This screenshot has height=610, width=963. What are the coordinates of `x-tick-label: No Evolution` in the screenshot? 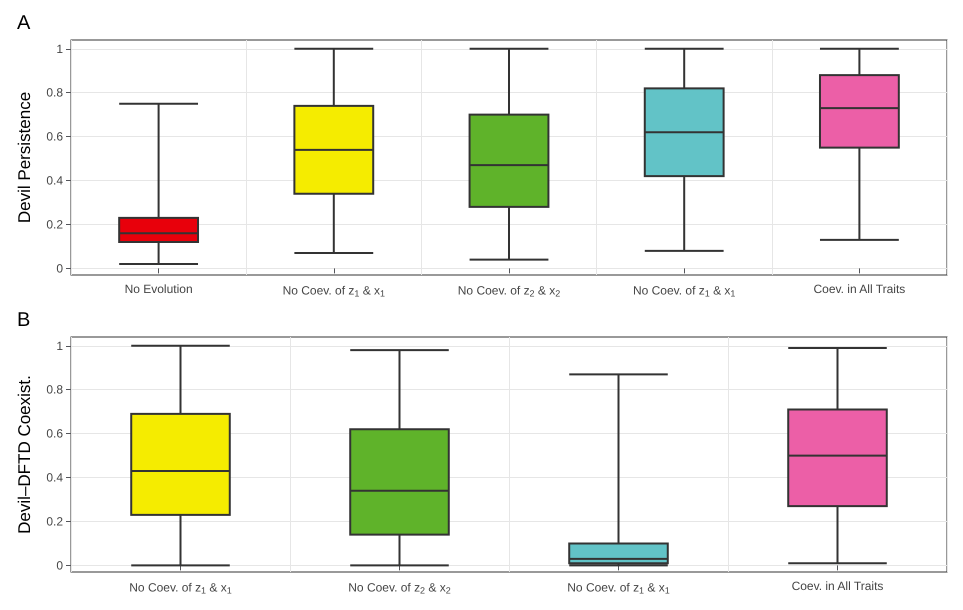 It's located at (158, 289).